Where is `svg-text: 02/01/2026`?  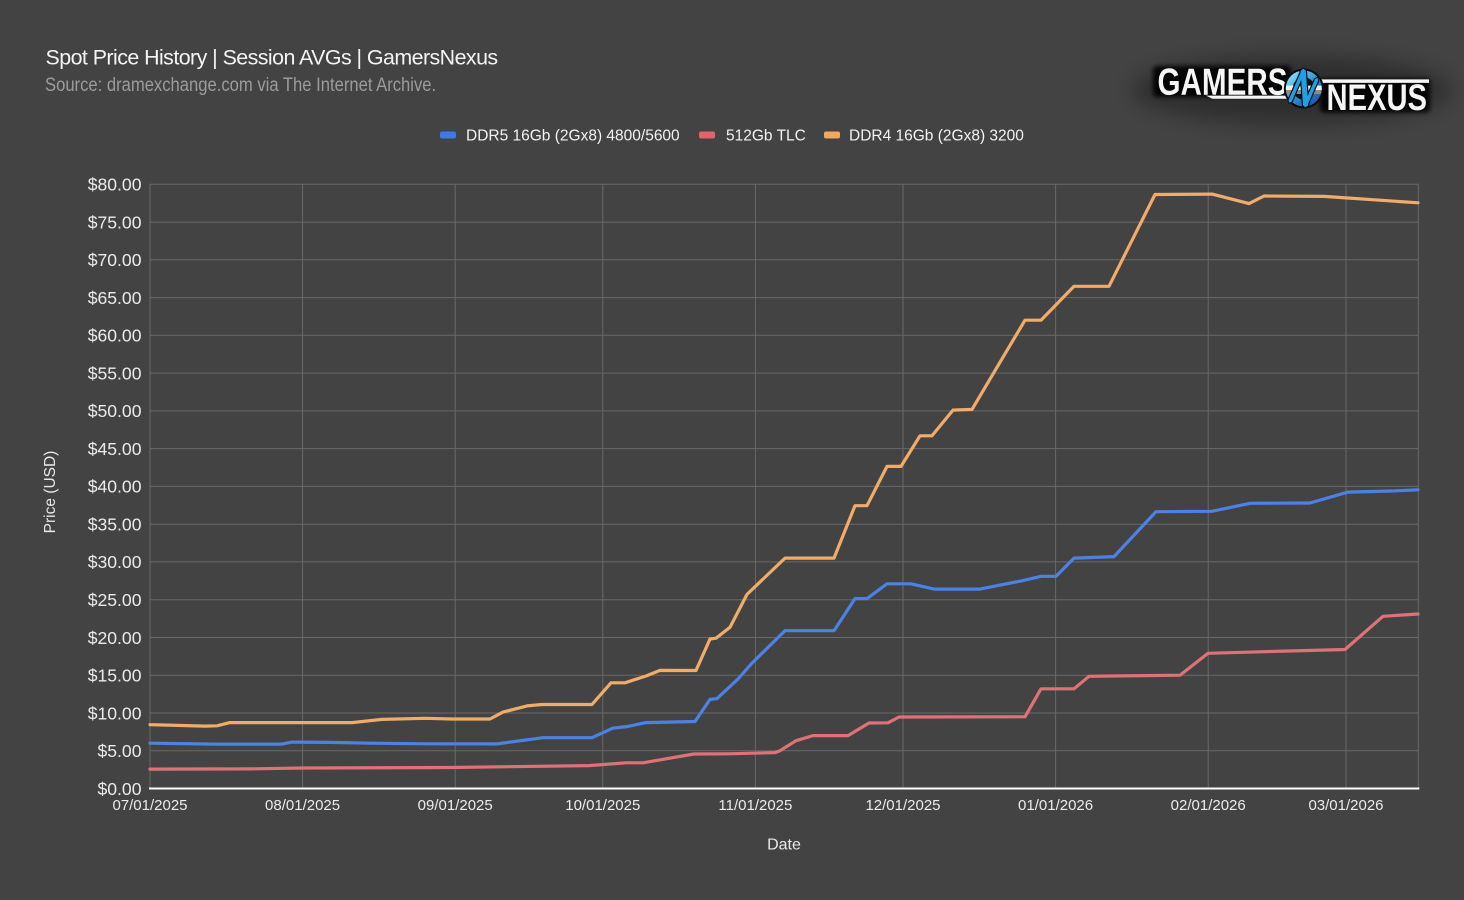
svg-text: 02/01/2026 is located at coordinates (1208, 805).